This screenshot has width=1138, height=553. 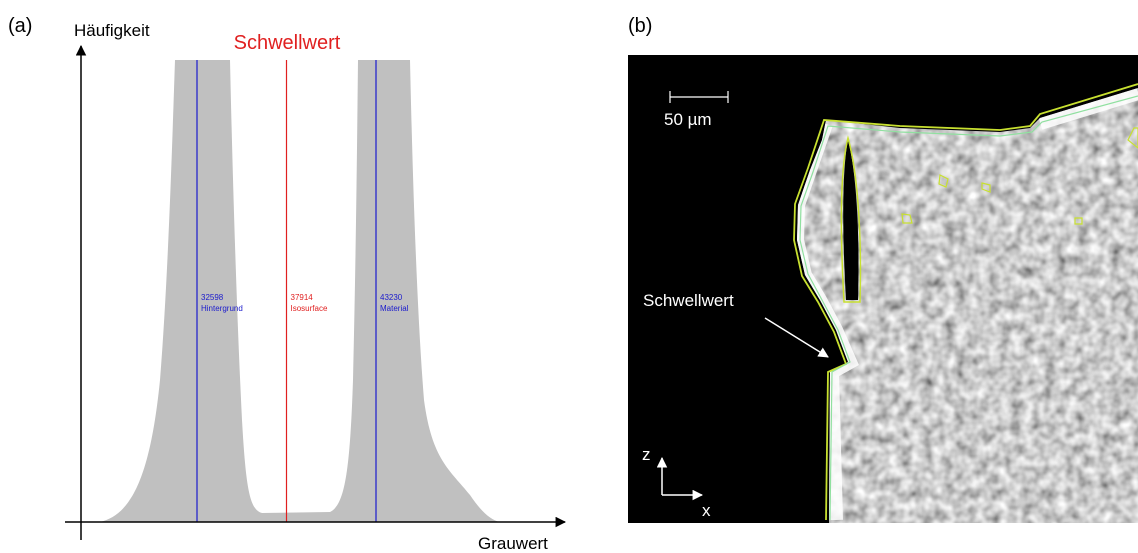 I want to click on y-axis-label: Häufigkeit, so click(x=112, y=30).